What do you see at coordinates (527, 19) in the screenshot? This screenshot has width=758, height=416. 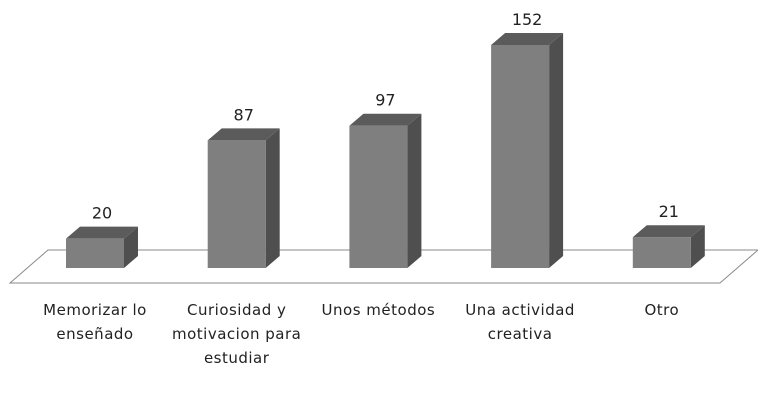 I see `data-label: 152` at bounding box center [527, 19].